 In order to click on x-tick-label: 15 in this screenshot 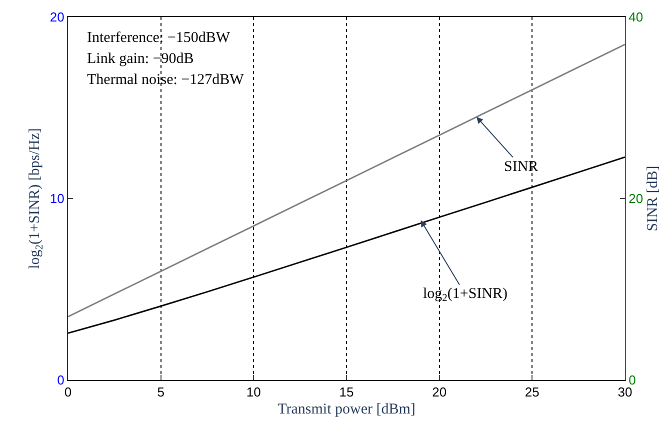, I will do `click(346, 392)`.